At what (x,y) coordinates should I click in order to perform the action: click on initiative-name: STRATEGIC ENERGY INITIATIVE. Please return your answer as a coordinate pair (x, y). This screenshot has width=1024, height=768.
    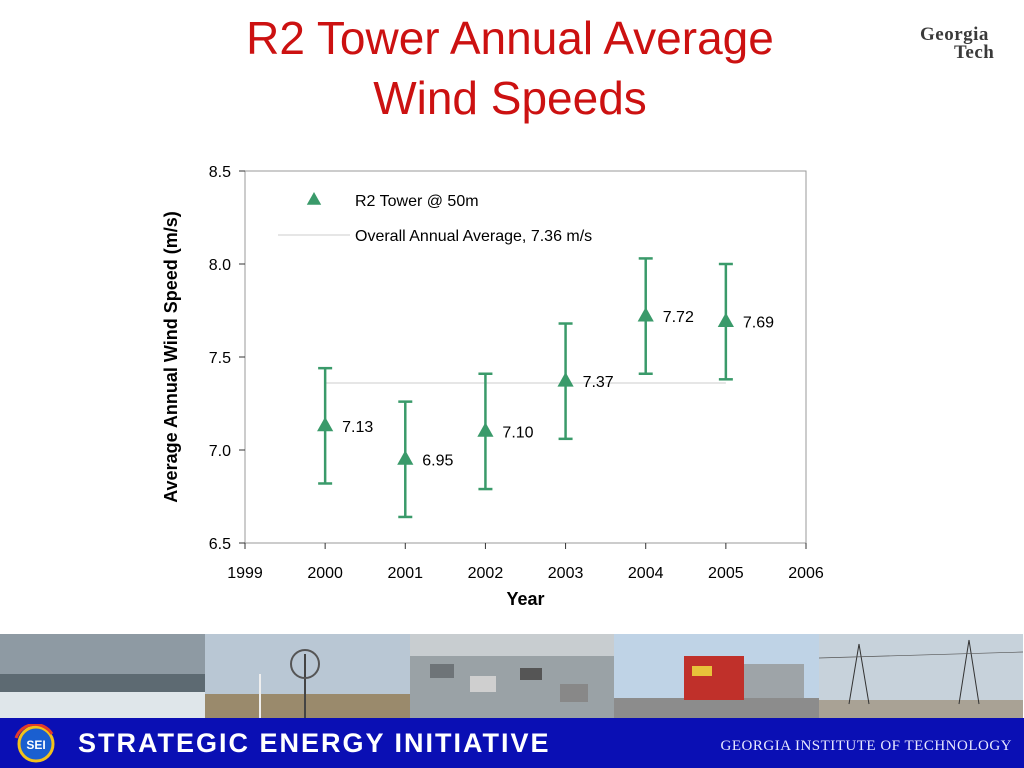
    Looking at the image, I should click on (314, 743).